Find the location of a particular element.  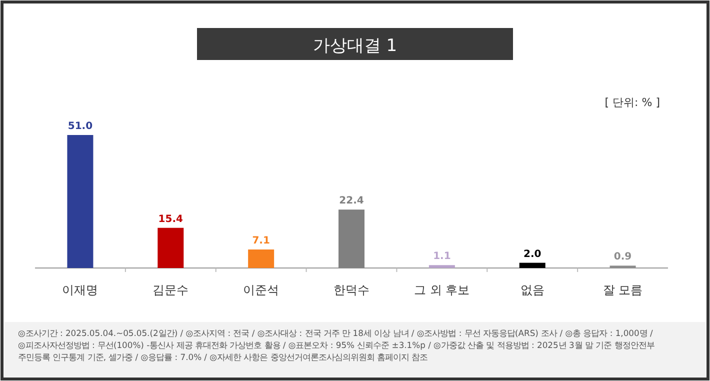

x-tick-label: 한덕수 is located at coordinates (352, 290).